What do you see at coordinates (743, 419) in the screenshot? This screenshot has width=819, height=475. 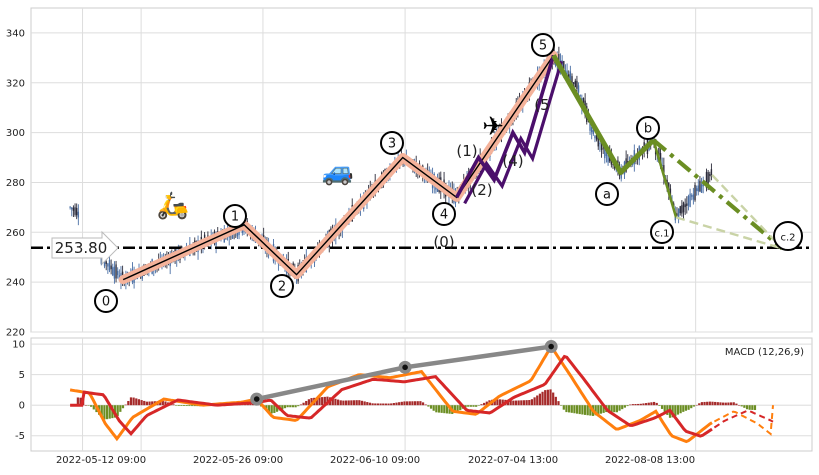 I see `signal-line-projection` at bounding box center [743, 419].